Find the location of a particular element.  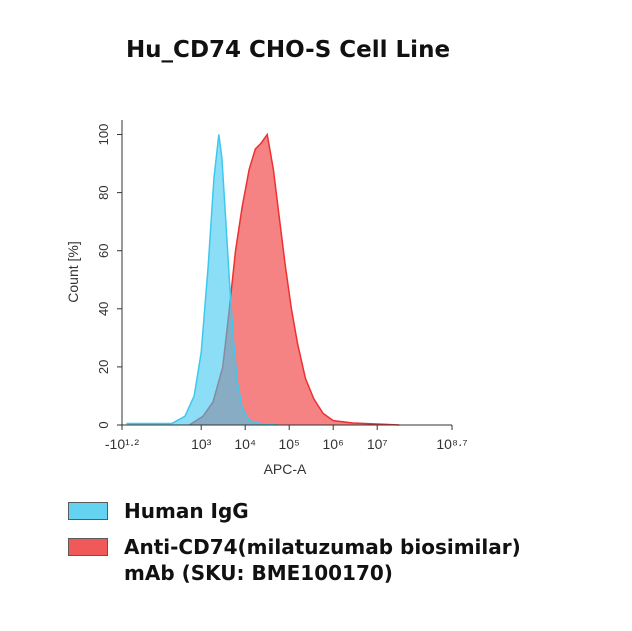

legend-item: Human IgG is located at coordinates (328, 511).